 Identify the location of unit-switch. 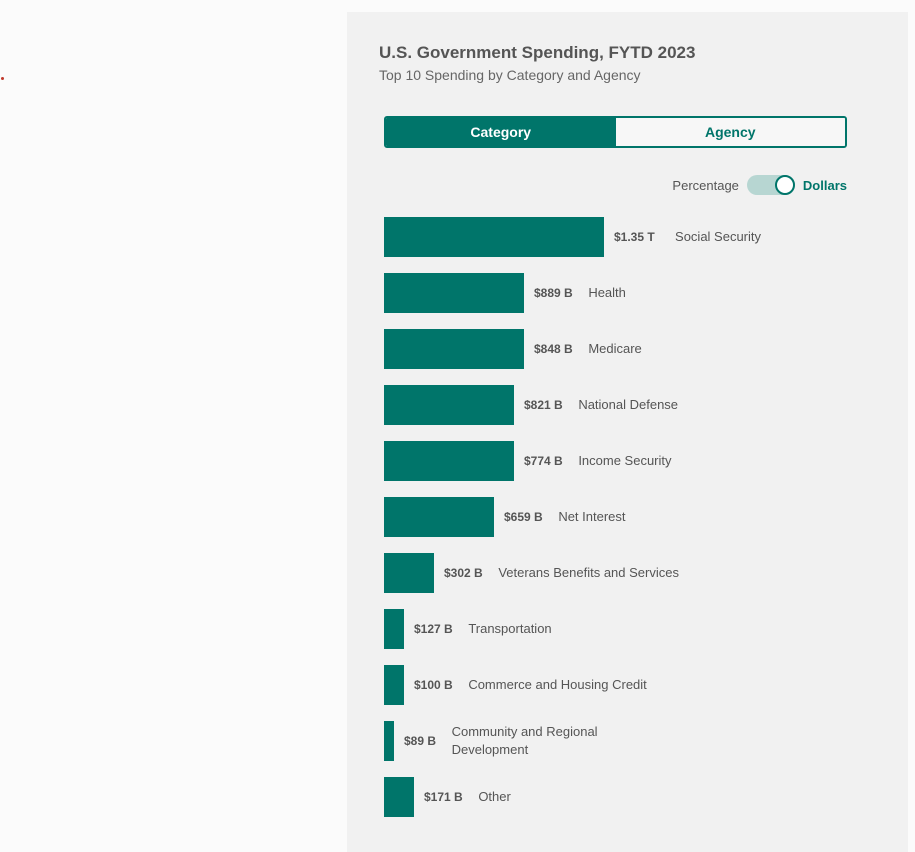
(770, 185).